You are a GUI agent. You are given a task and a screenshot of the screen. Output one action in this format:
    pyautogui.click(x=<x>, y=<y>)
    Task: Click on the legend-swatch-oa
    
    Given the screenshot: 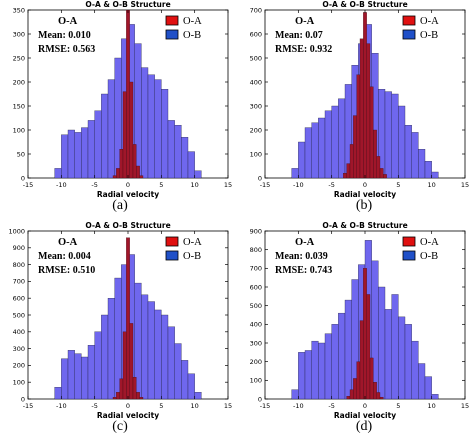 What is the action you would take?
    pyautogui.click(x=172, y=20)
    